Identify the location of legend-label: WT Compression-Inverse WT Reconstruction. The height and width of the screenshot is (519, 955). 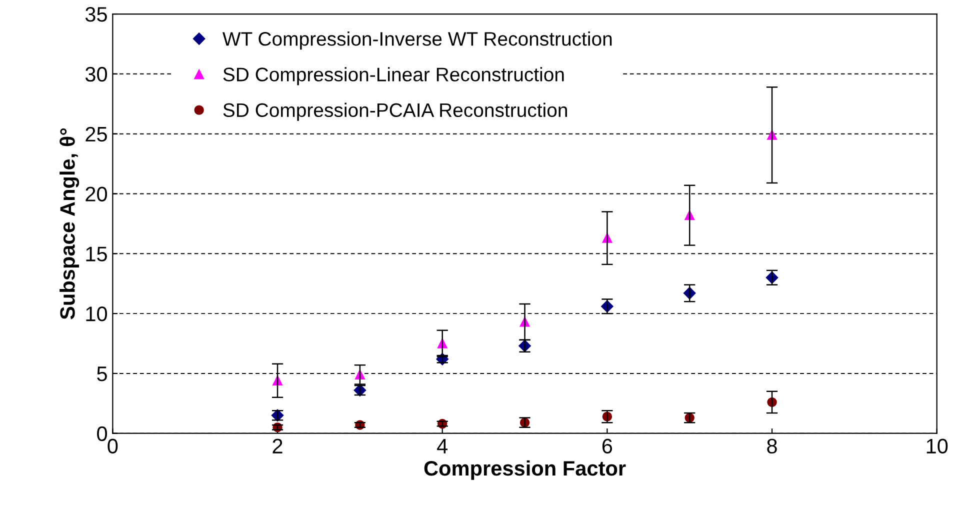
(417, 41).